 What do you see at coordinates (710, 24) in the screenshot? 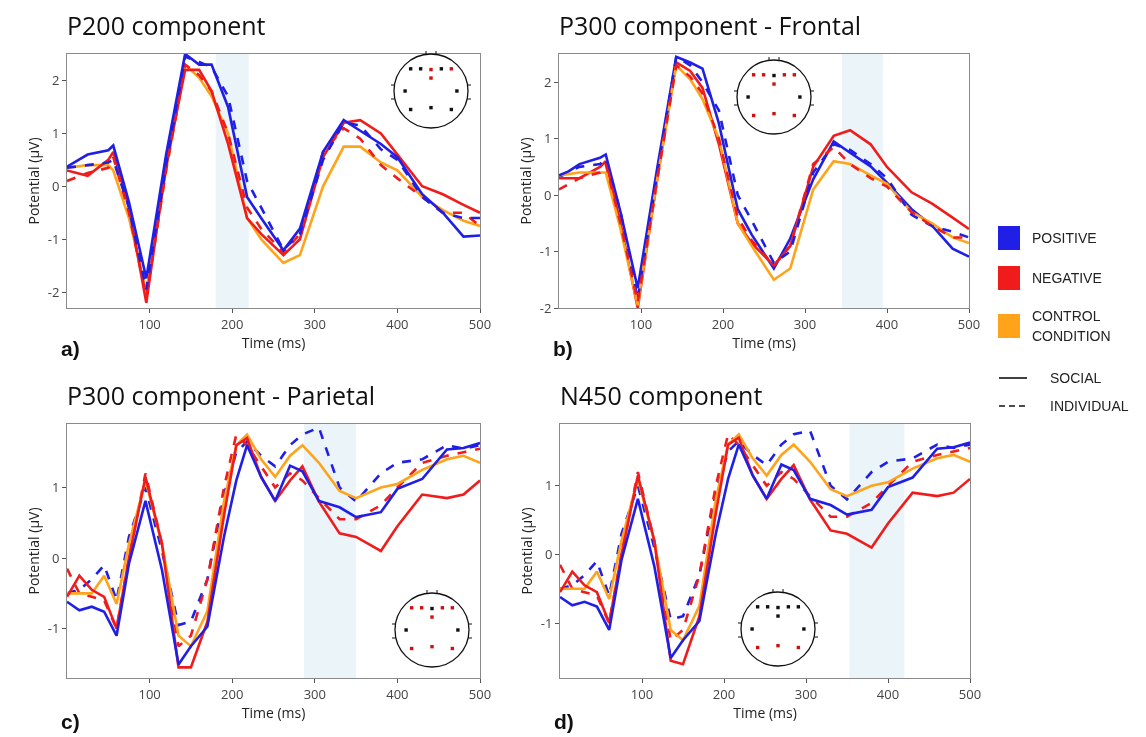
I see `chart-title: P300 component - Frontal` at bounding box center [710, 24].